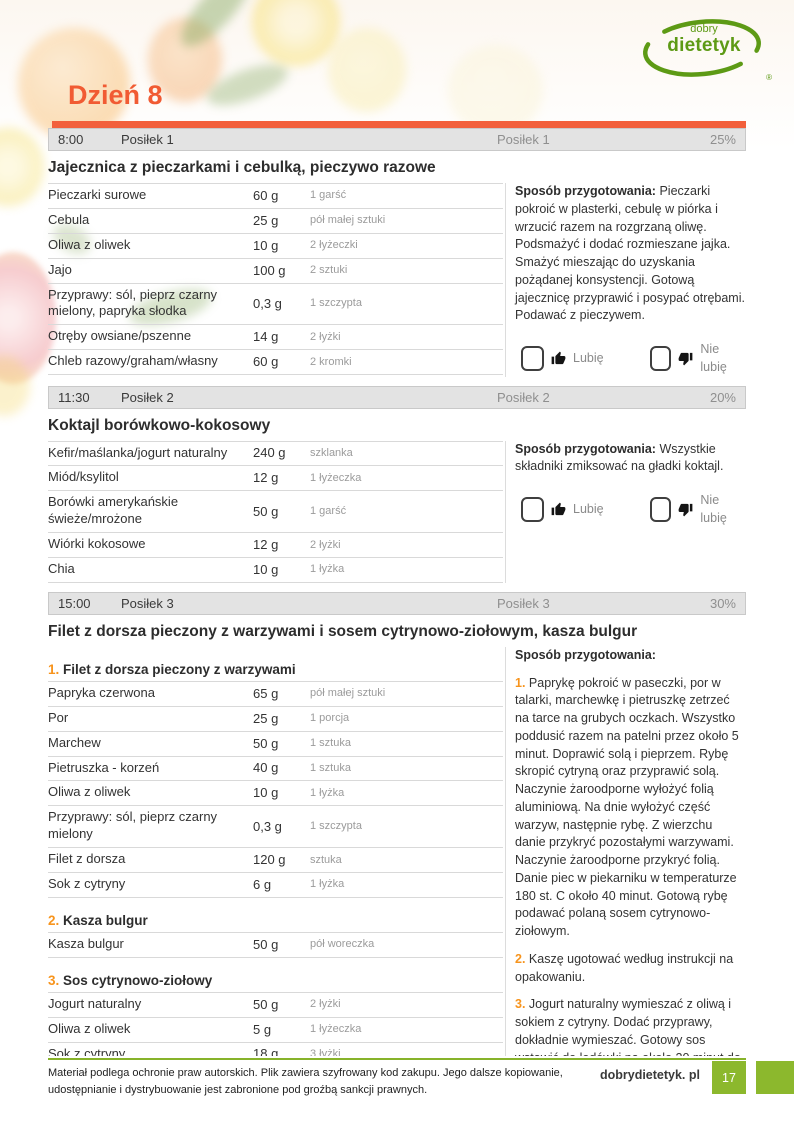 This screenshot has height=1123, width=794. Describe the element at coordinates (769, 77) in the screenshot. I see `registered-mark: ®` at that location.